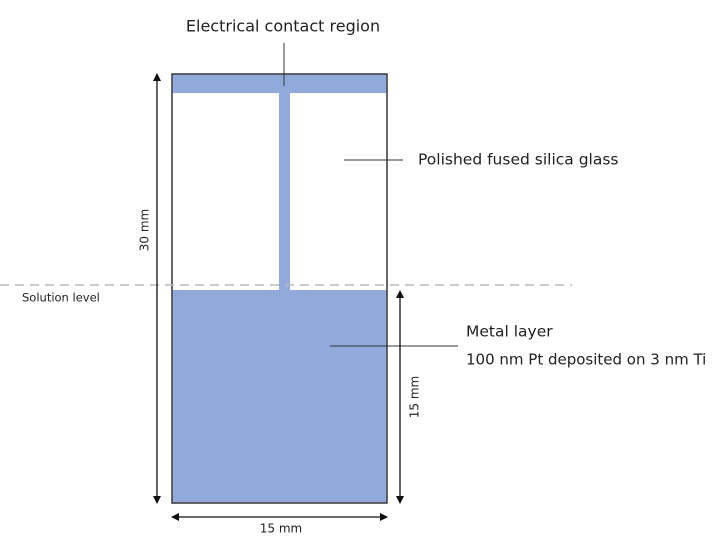 The image size is (726, 538). Describe the element at coordinates (283, 26) in the screenshot. I see `label: Electrical contact region` at that location.